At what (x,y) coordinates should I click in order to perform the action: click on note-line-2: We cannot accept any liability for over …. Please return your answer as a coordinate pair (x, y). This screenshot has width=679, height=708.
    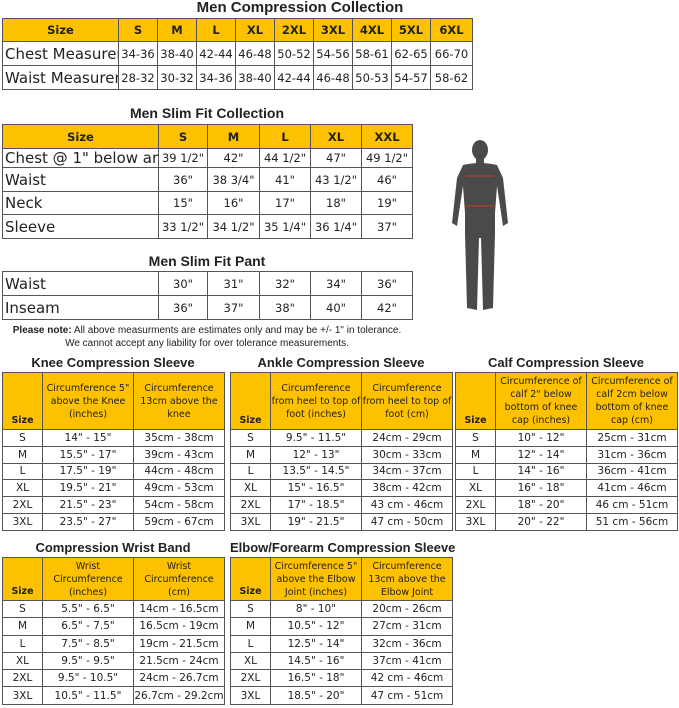
    Looking at the image, I should click on (207, 343).